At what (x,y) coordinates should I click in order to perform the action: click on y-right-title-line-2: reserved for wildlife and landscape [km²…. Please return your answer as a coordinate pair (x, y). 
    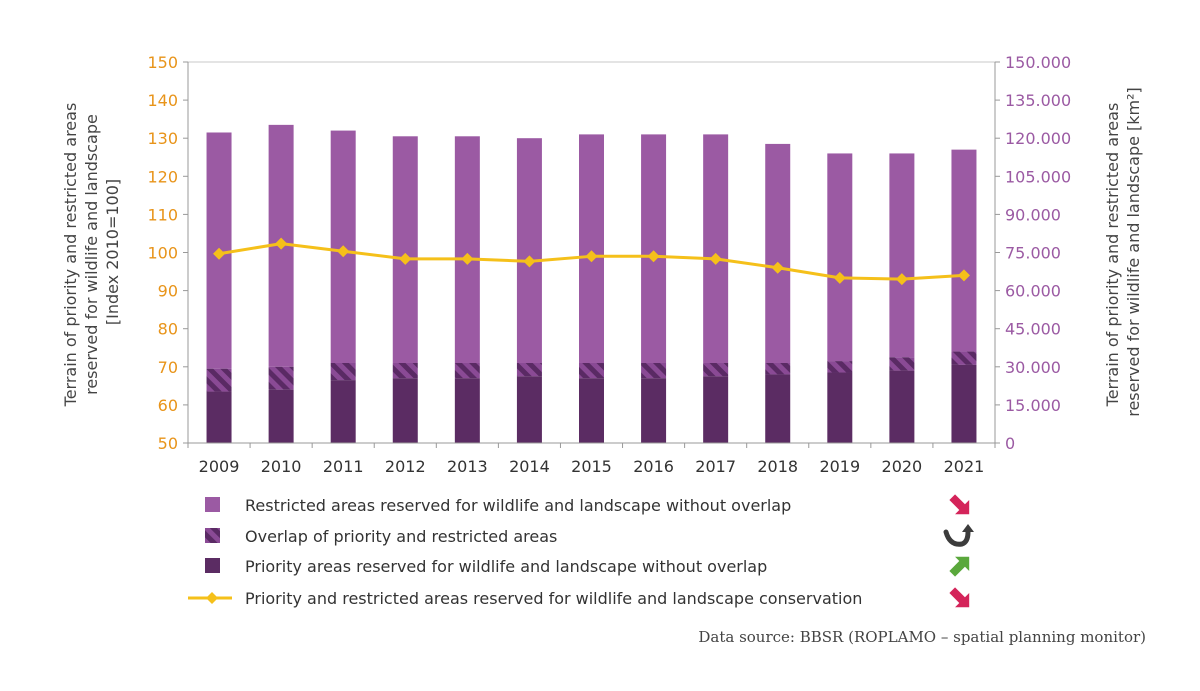
    Looking at the image, I should click on (1133, 252).